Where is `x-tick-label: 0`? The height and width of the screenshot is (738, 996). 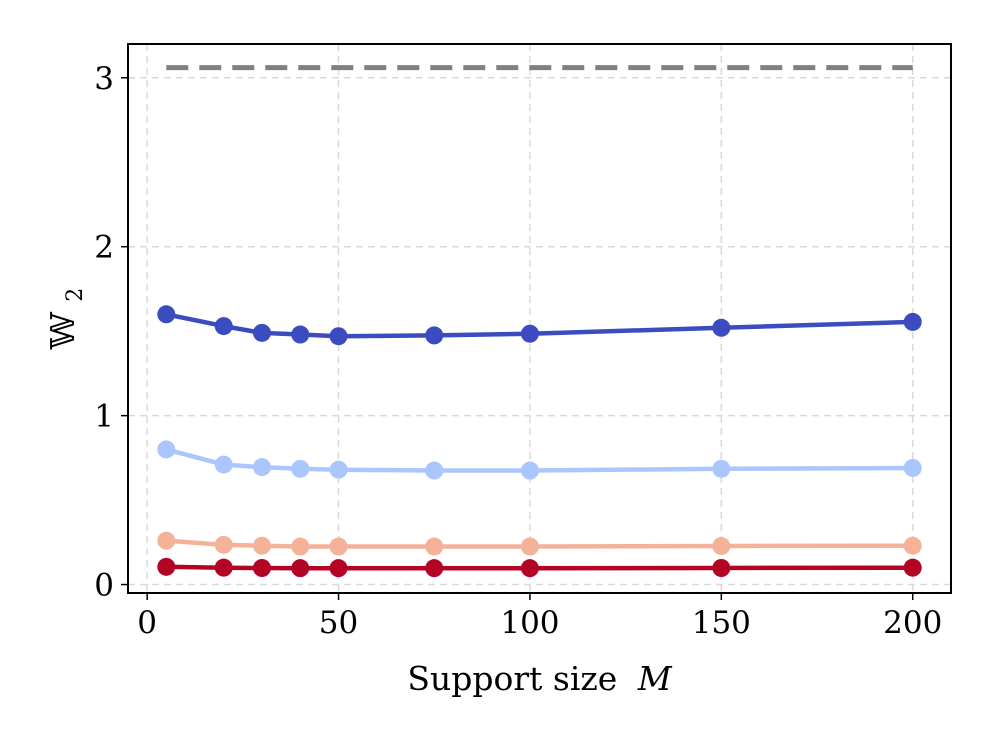
x-tick-label: 0 is located at coordinates (147, 623).